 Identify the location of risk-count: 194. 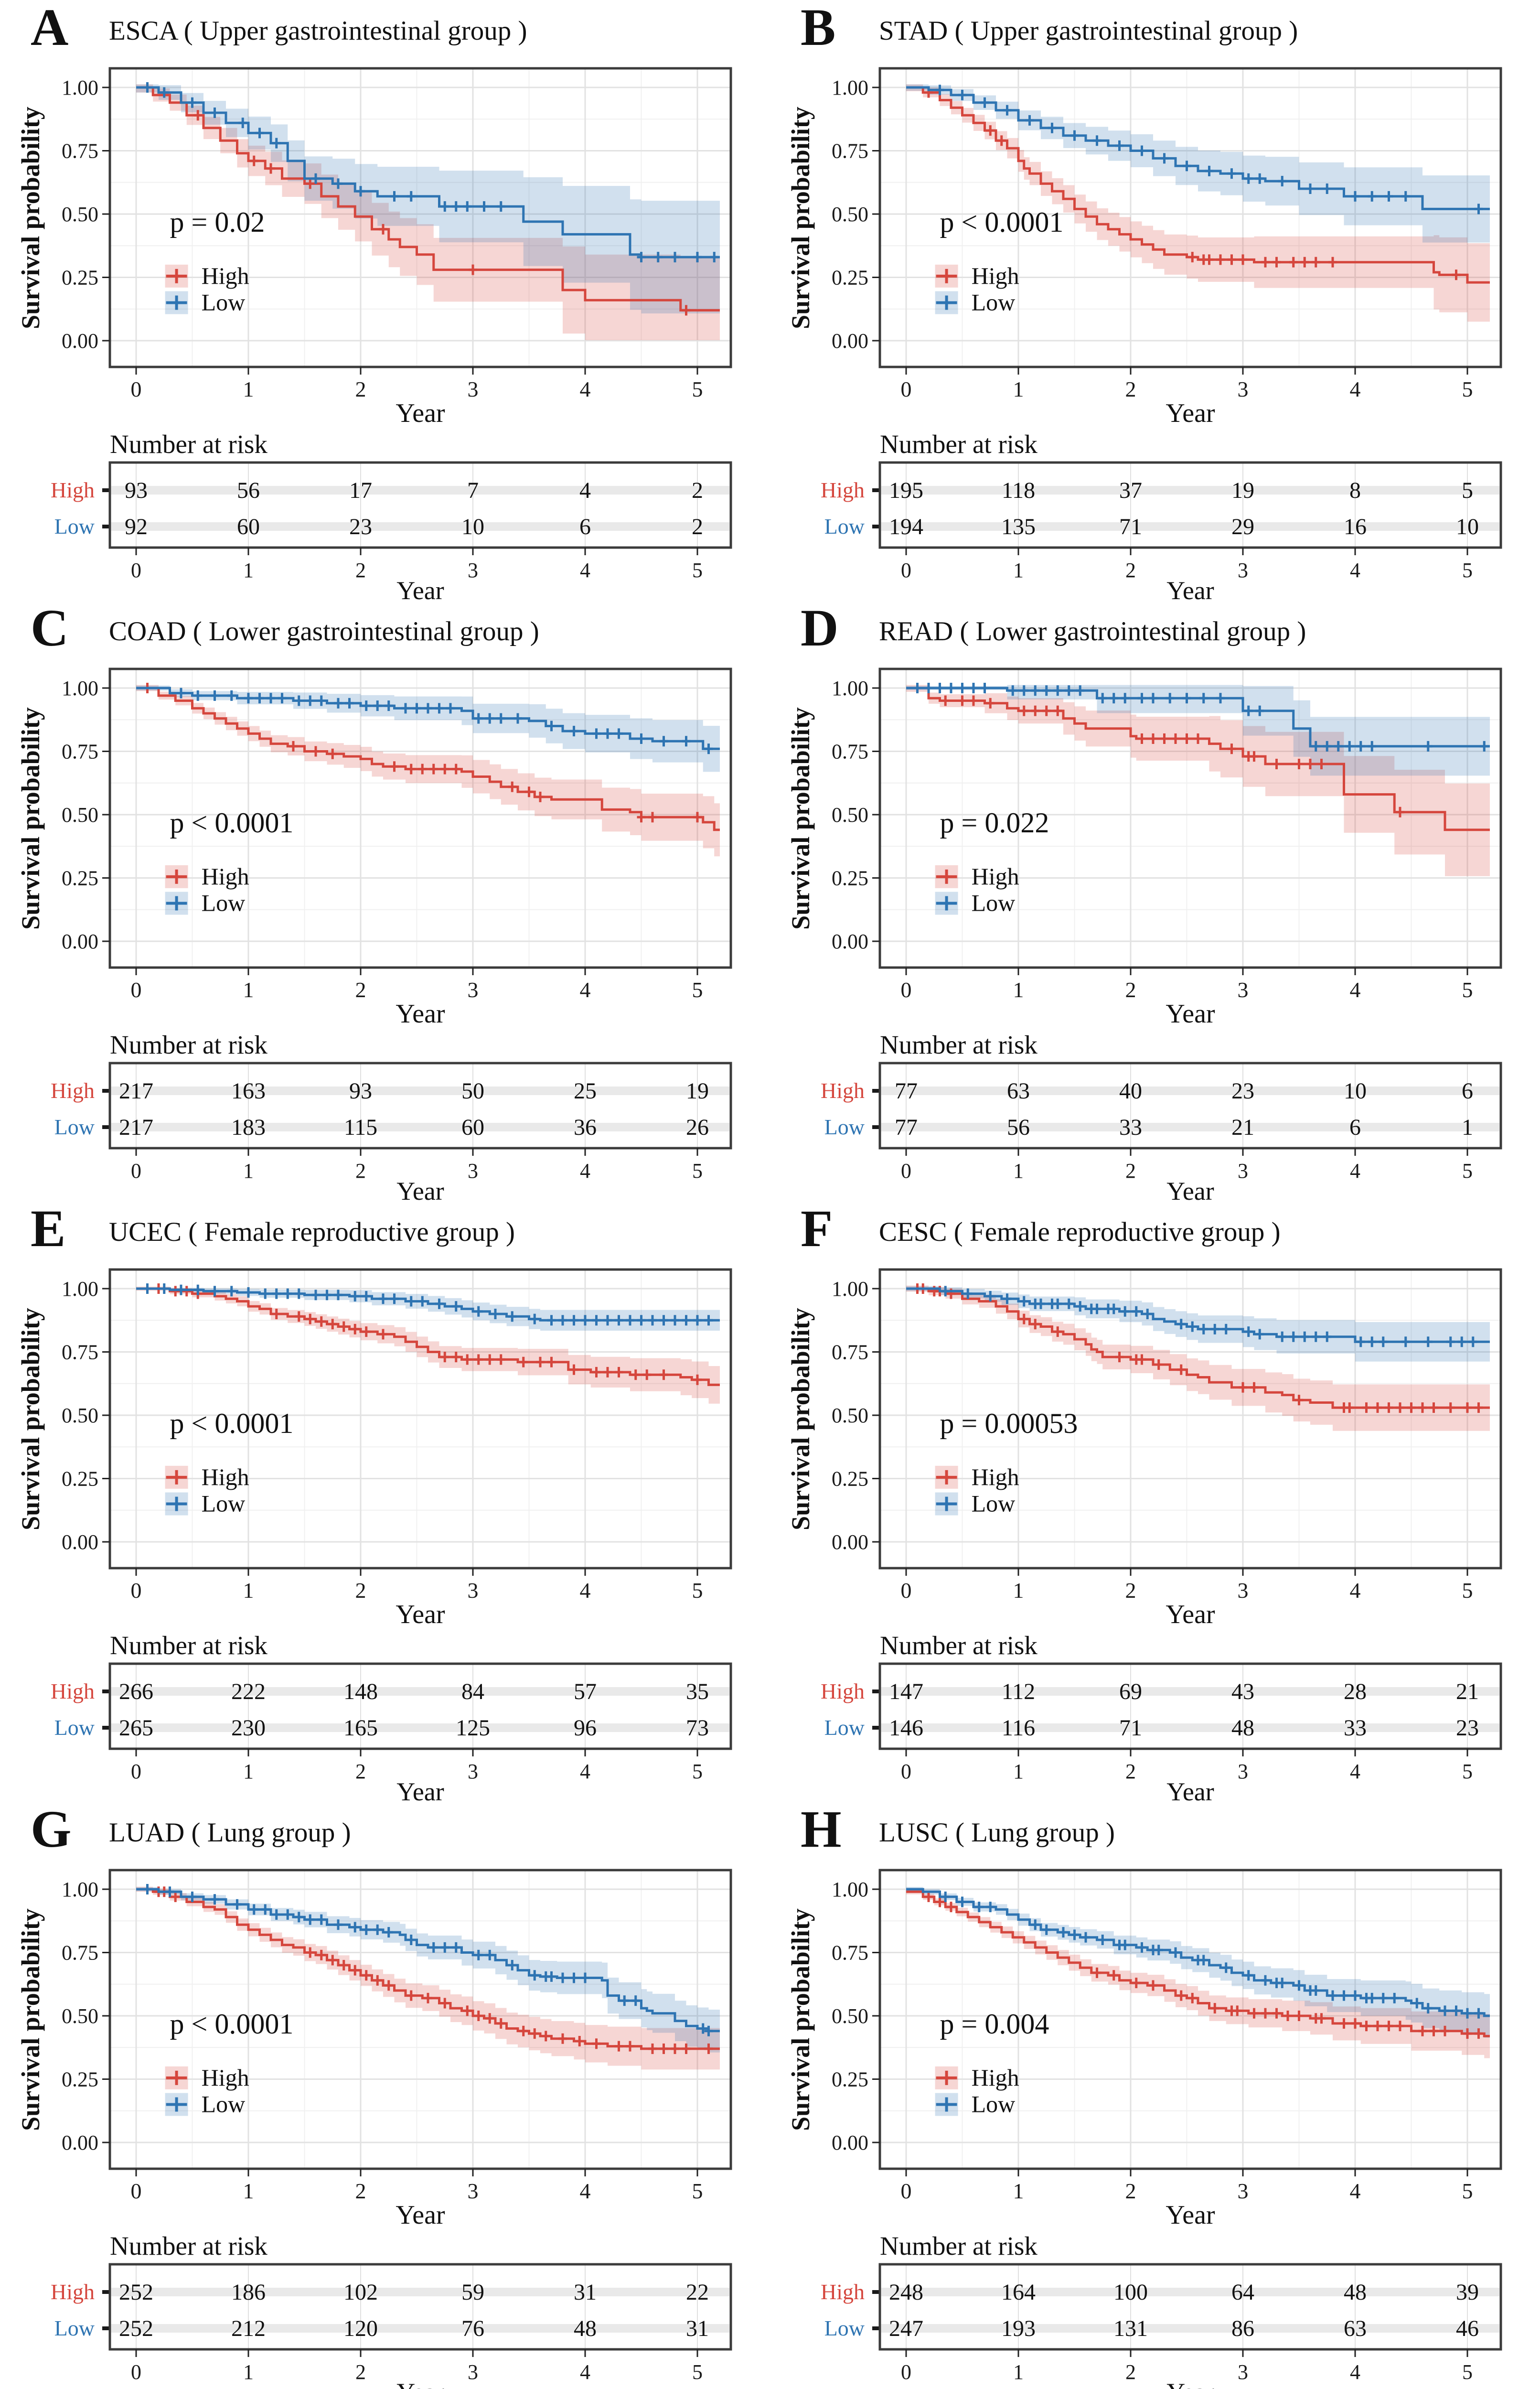
(906, 526).